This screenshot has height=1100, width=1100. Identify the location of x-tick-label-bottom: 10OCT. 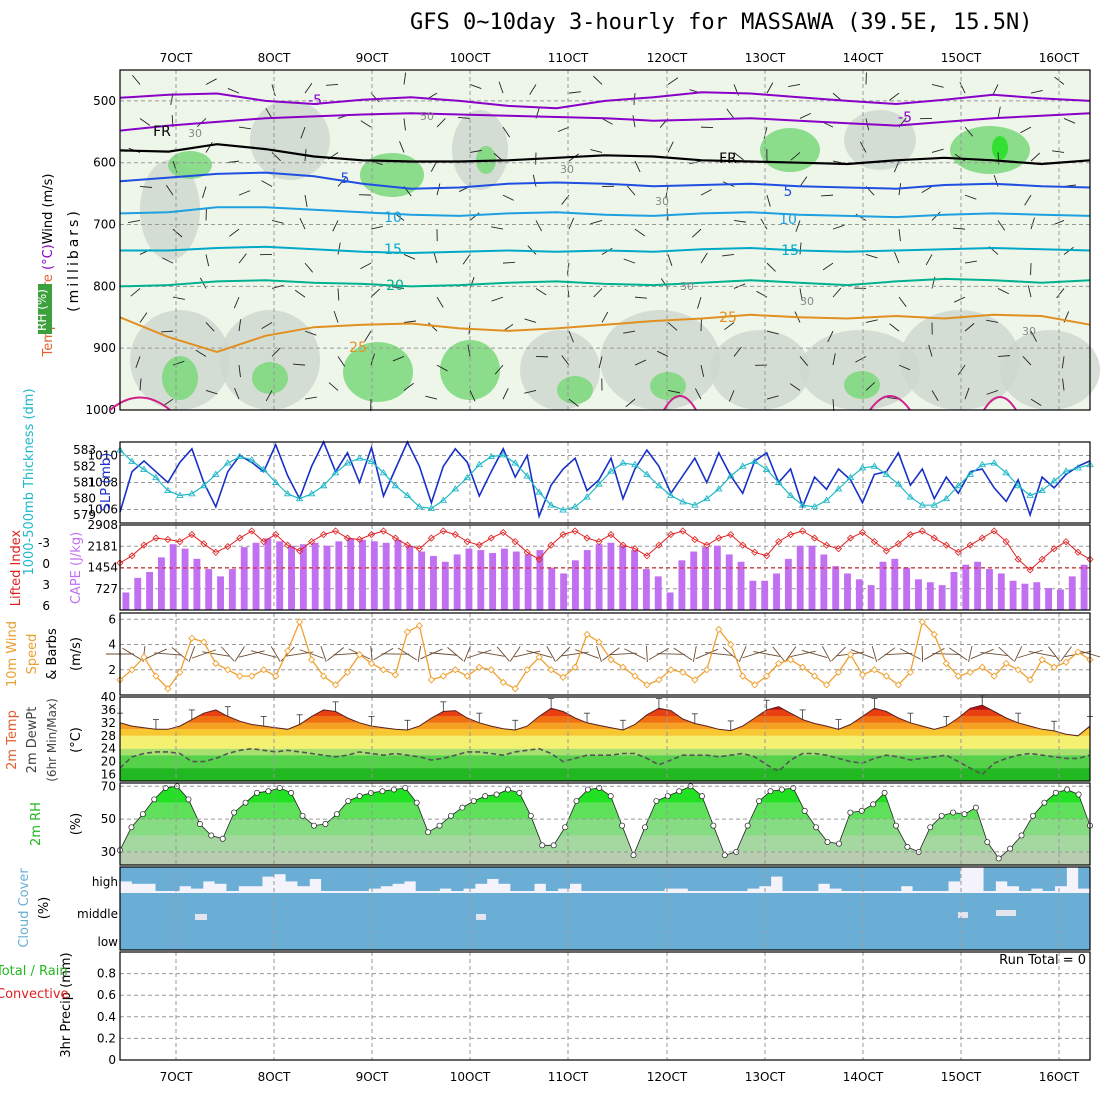
(470, 1077).